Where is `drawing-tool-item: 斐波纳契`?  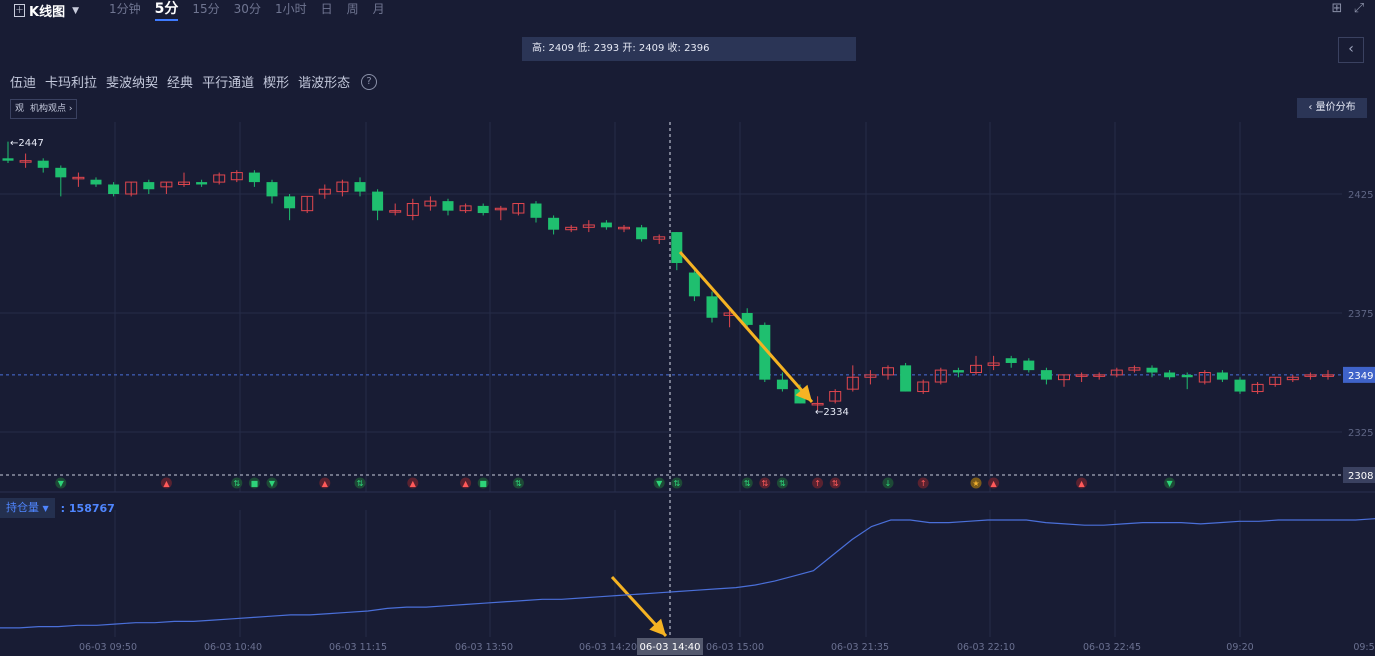 drawing-tool-item: 斐波纳契 is located at coordinates (132, 83).